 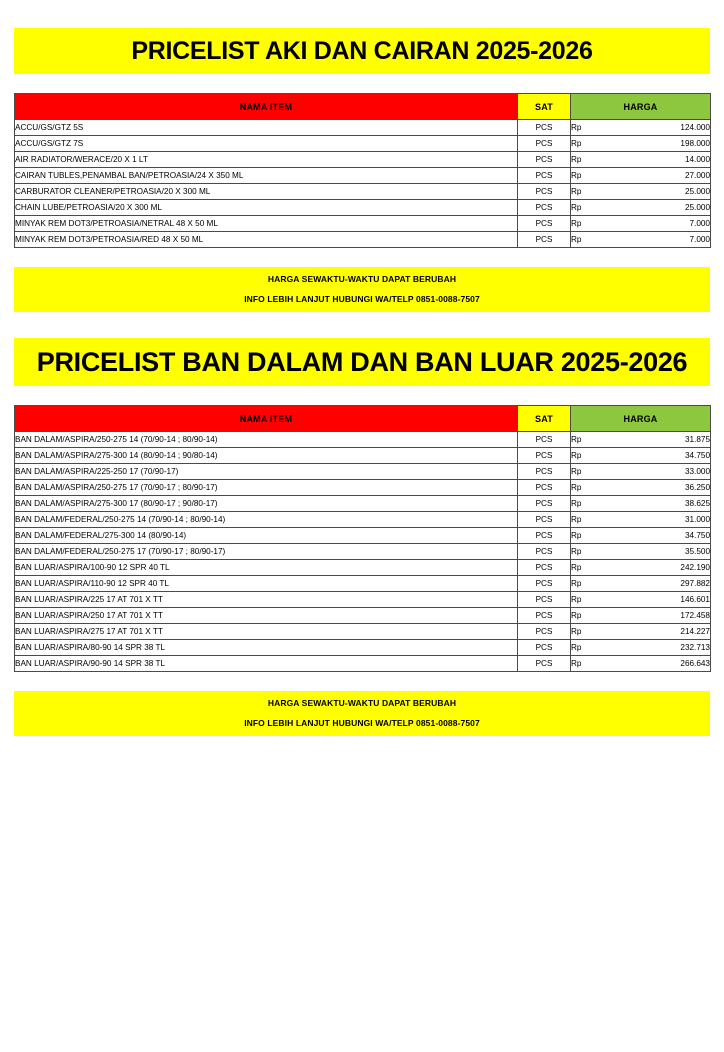 What do you see at coordinates (266, 583) in the screenshot?
I see `cell-nama-item: BAN LUAR/ASPIRA/110-90 12 SPR 40 TL` at bounding box center [266, 583].